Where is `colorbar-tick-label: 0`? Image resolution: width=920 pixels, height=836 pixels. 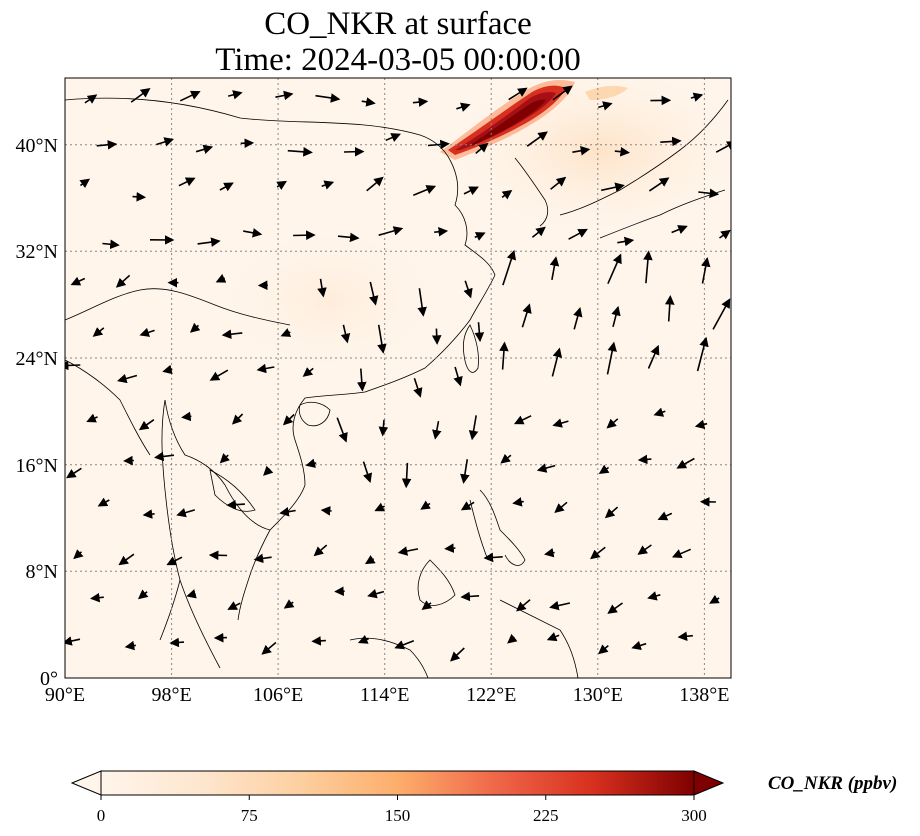 colorbar-tick-label: 0 is located at coordinates (101, 815).